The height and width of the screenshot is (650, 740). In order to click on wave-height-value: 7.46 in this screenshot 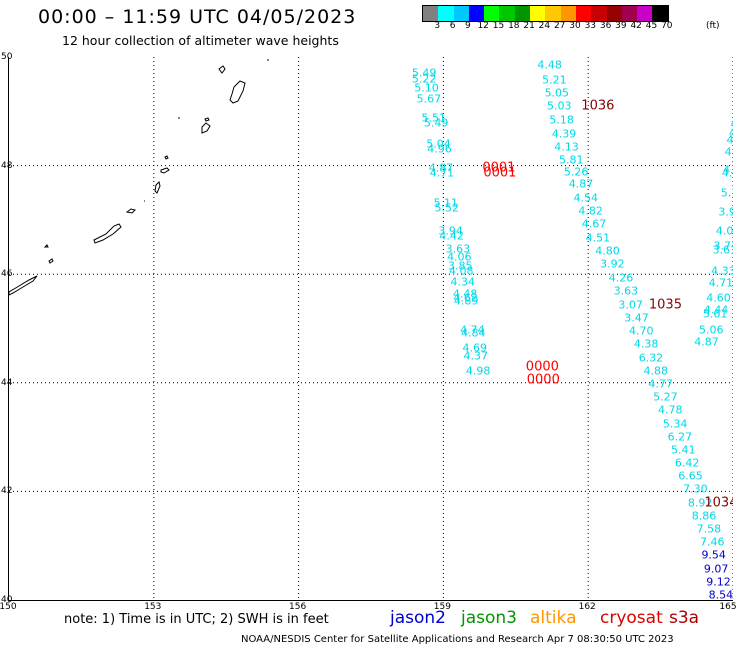, I will do `click(712, 542)`.